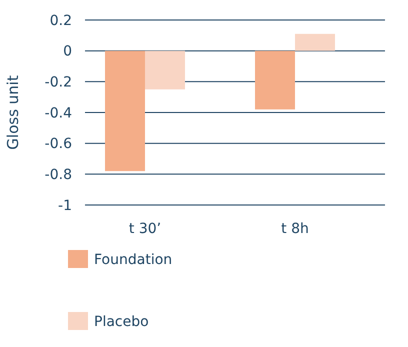 This screenshot has width=408, height=347. What do you see at coordinates (133, 260) in the screenshot?
I see `legend-label: Foundation` at bounding box center [133, 260].